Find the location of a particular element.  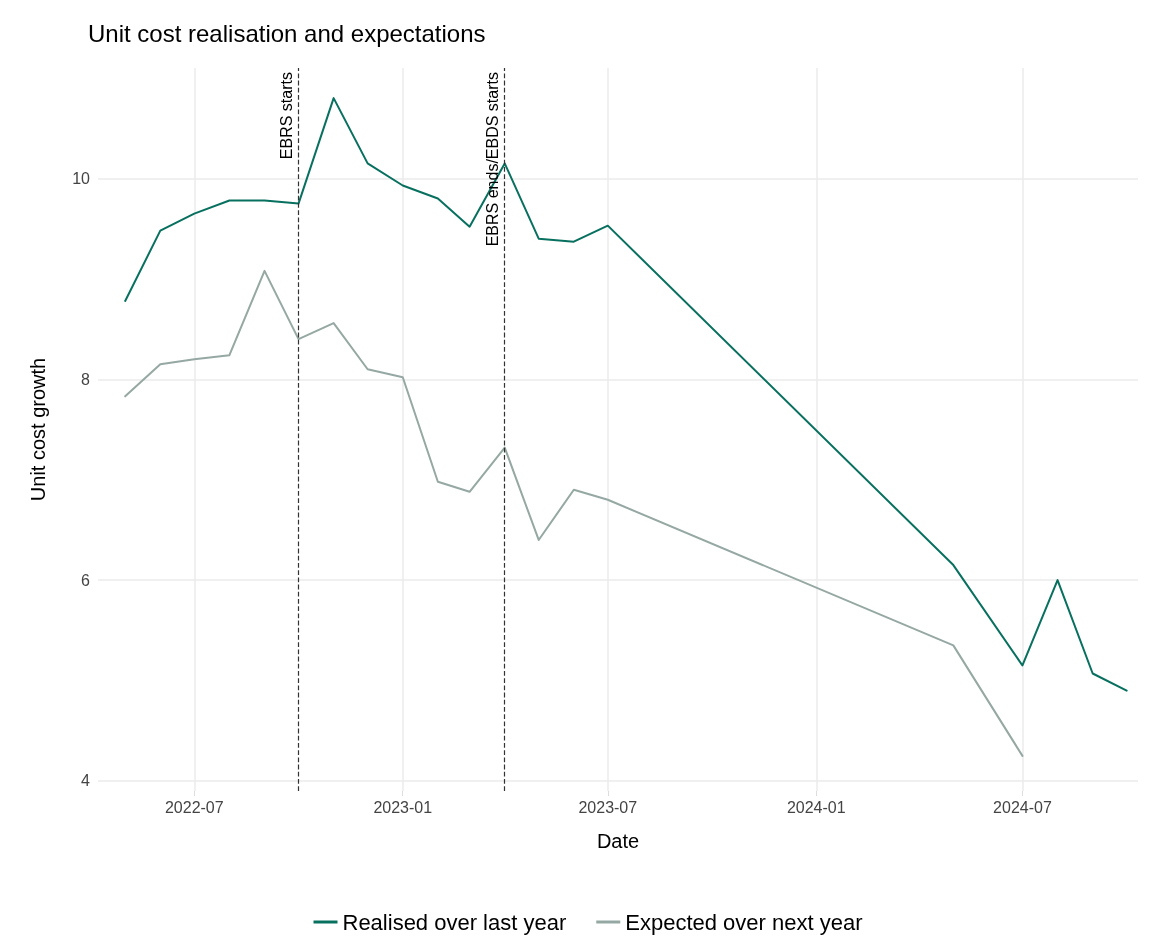

y-tick-label: 10 is located at coordinates (81, 178).